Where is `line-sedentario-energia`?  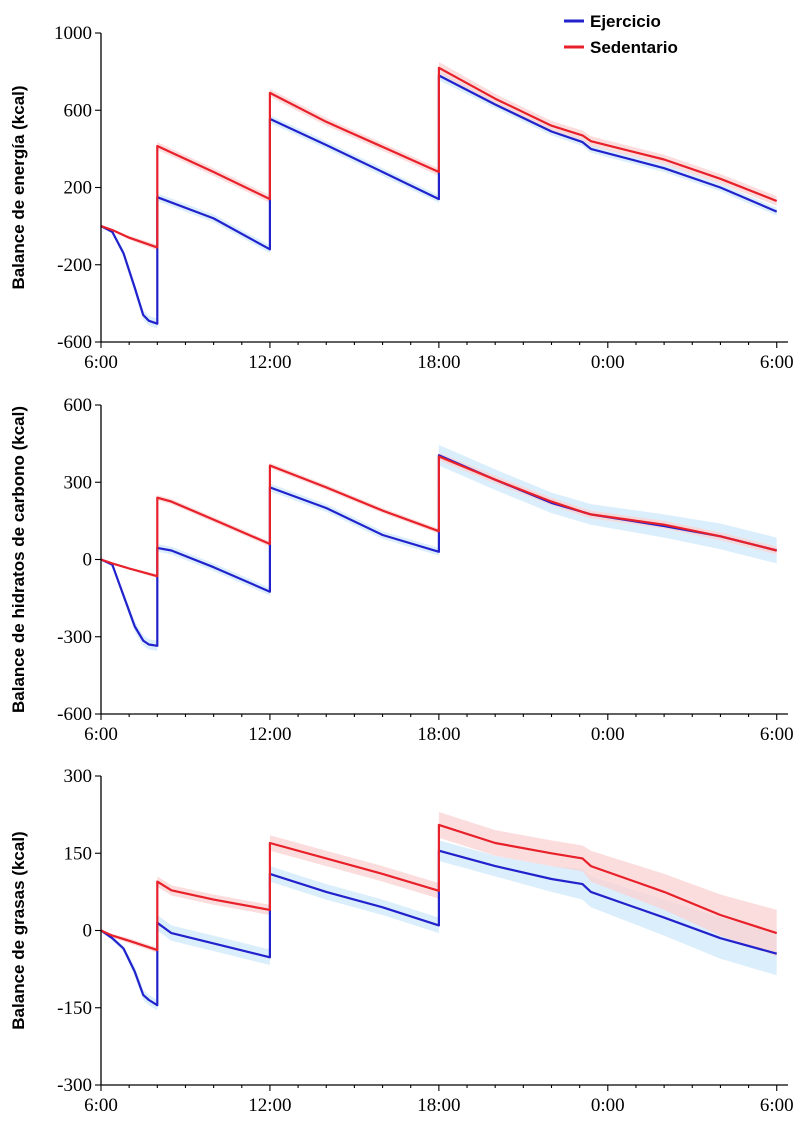 line-sedentario-energia is located at coordinates (439, 157).